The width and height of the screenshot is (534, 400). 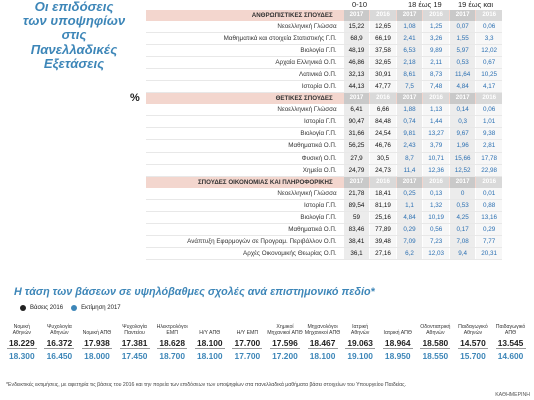 What do you see at coordinates (356, 229) in the screenshot?
I see `table-cell: 83,46` at bounding box center [356, 229].